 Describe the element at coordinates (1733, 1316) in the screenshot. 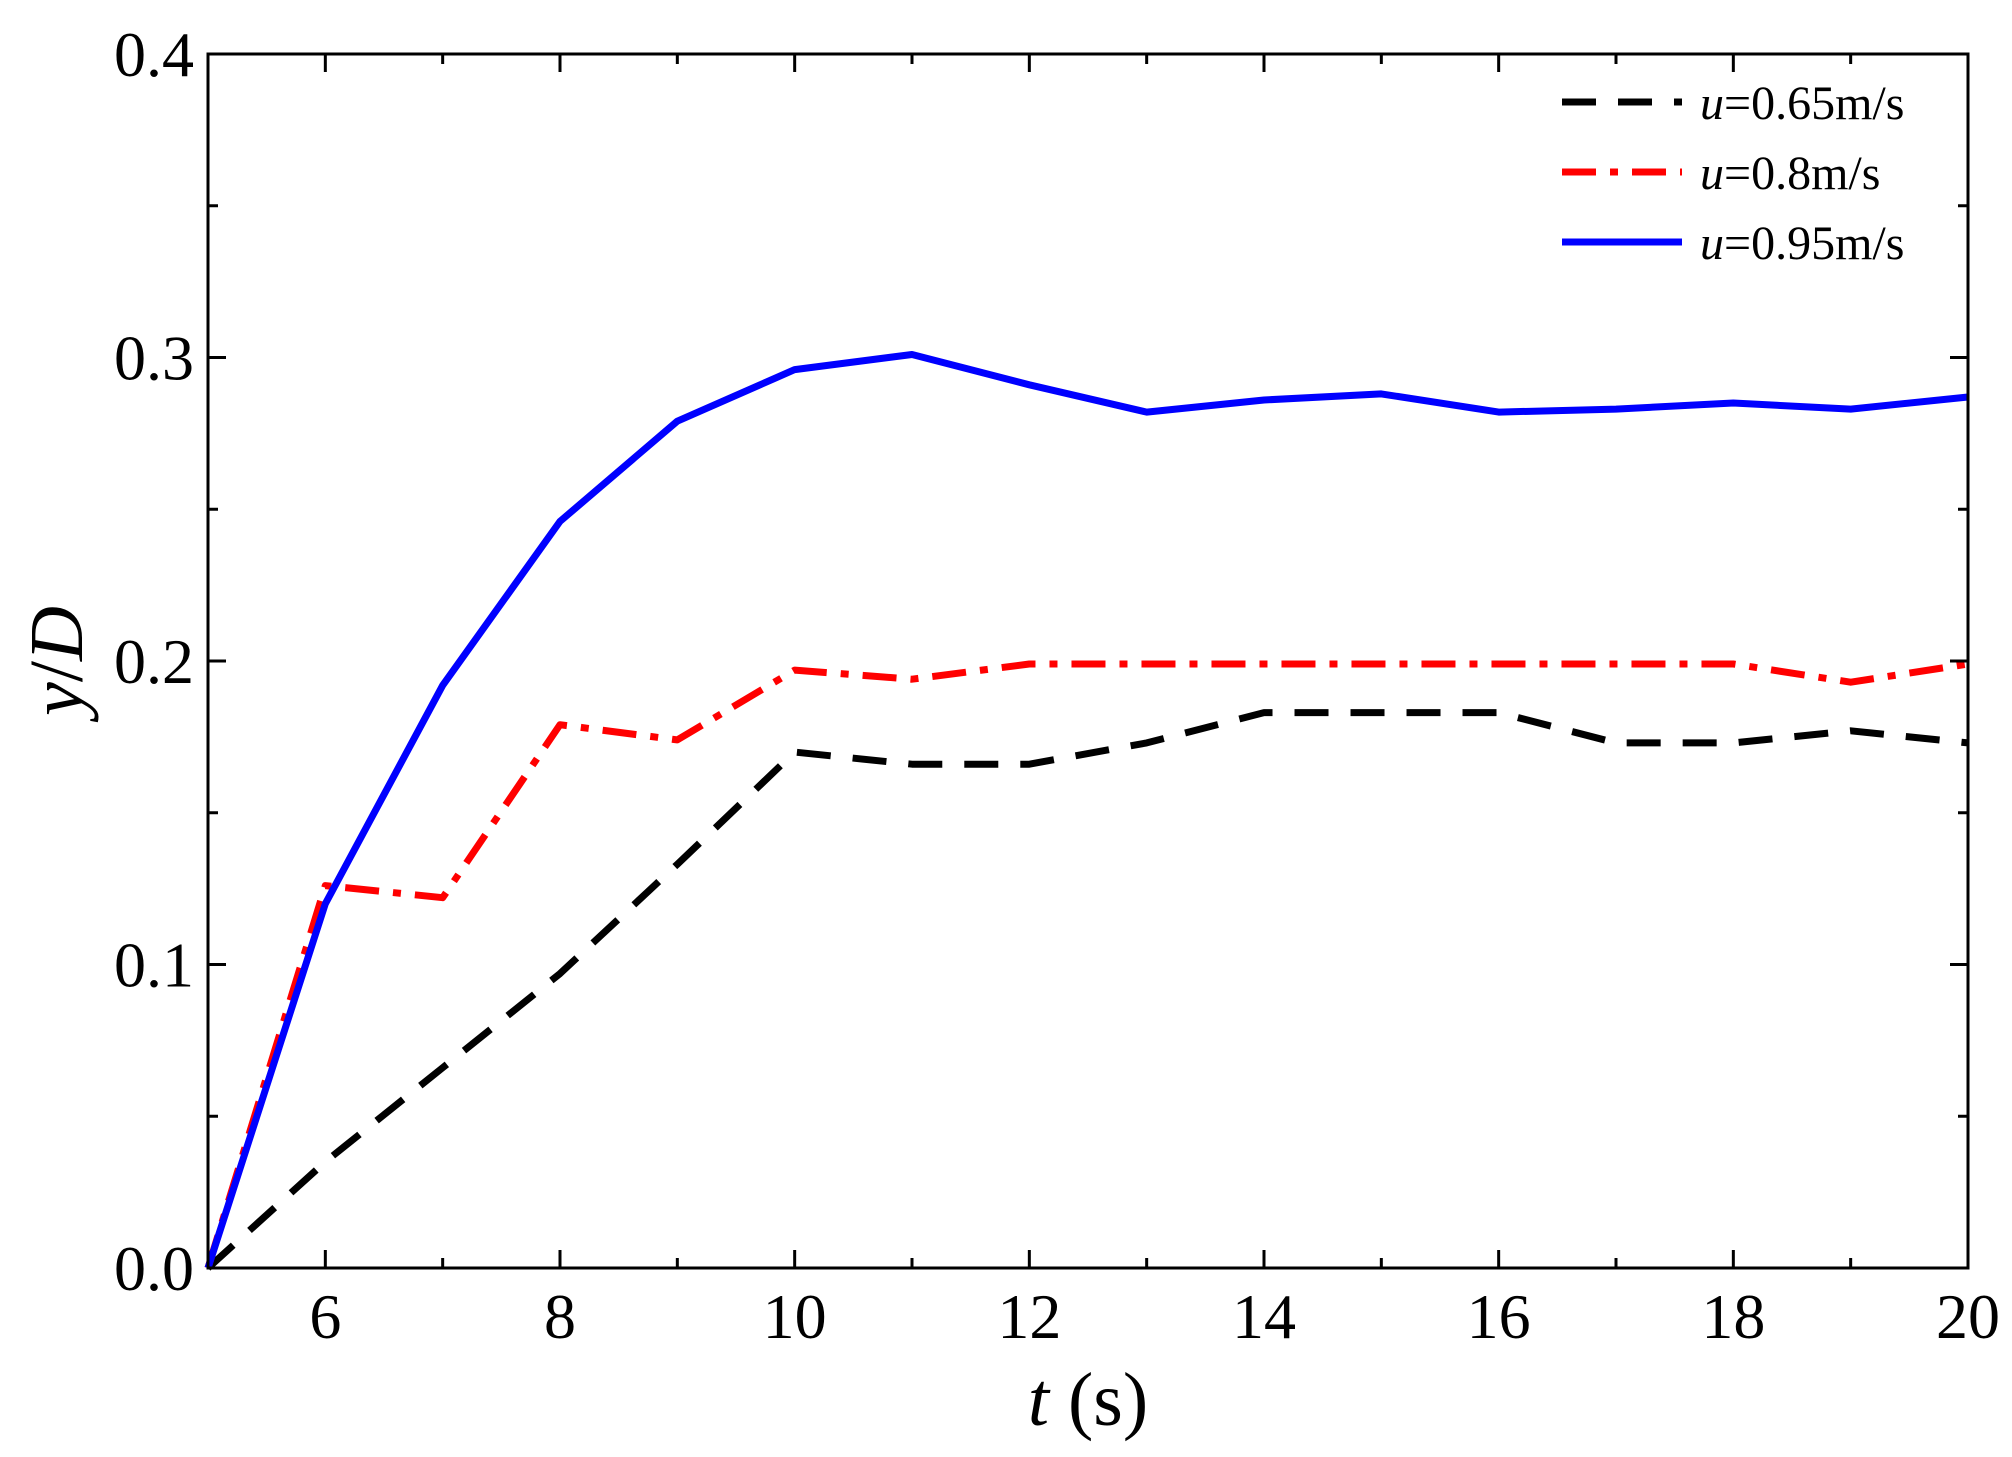

I see `x-tick-label: 18` at that location.